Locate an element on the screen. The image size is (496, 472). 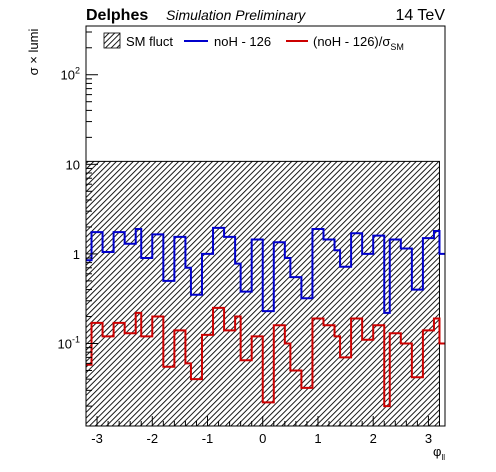
legend-label-ratio-sub: SM is located at coordinates (397, 47).